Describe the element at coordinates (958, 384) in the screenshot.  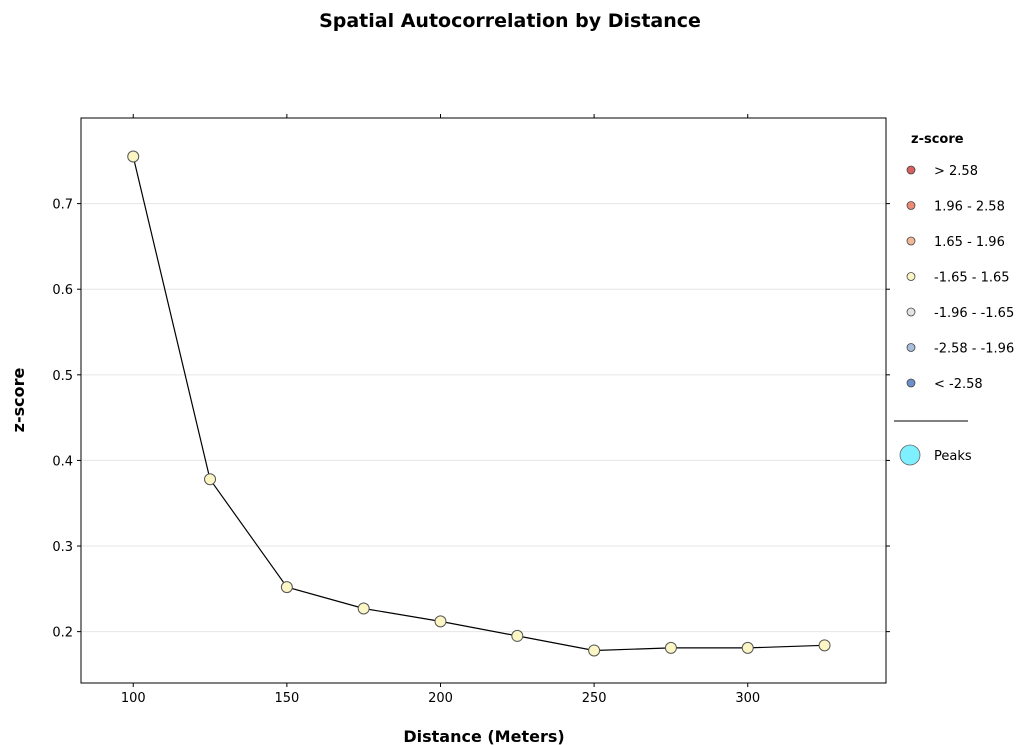
I see `legend-item-label: < -2.58` at that location.